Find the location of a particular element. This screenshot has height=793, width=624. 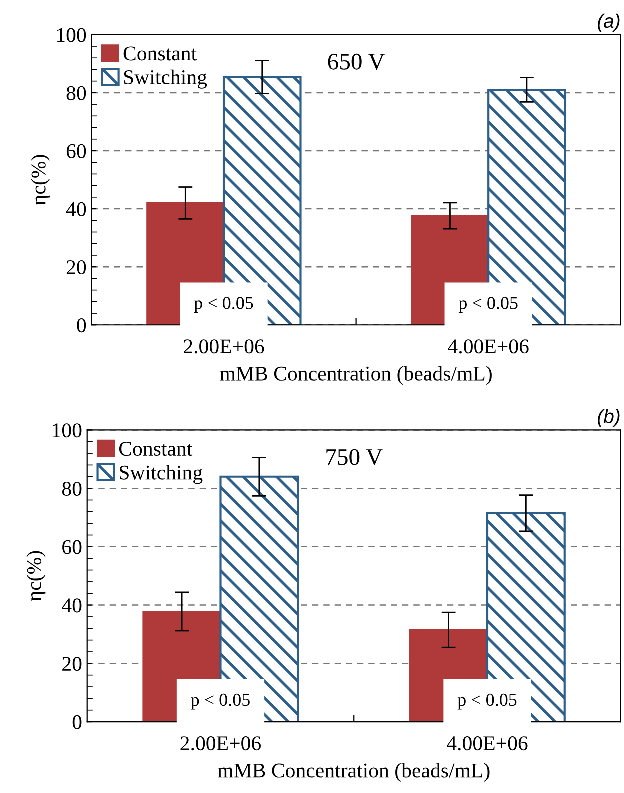

annotation: 750 V is located at coordinates (354, 457).